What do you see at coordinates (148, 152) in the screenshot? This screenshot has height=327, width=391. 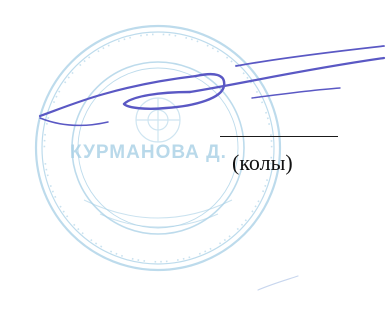 I see `svg-text: КУРМАНОВА Д.` at bounding box center [148, 152].